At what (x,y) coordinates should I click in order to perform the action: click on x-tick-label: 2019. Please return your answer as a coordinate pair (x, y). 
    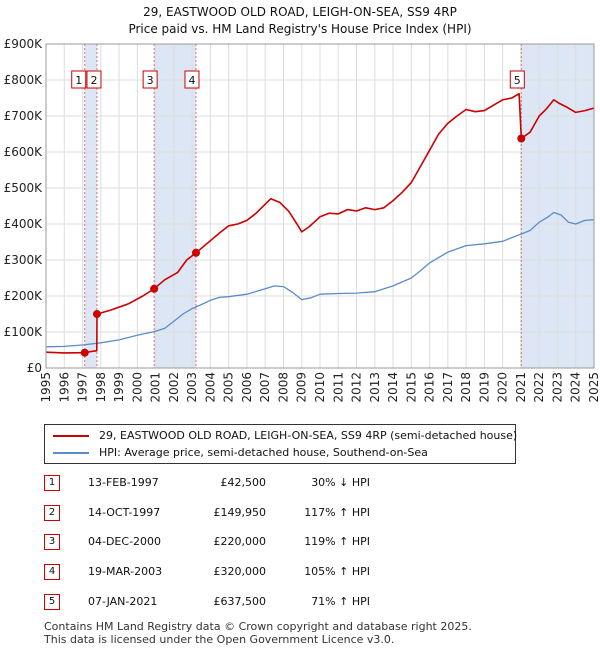
    Looking at the image, I should click on (484, 387).